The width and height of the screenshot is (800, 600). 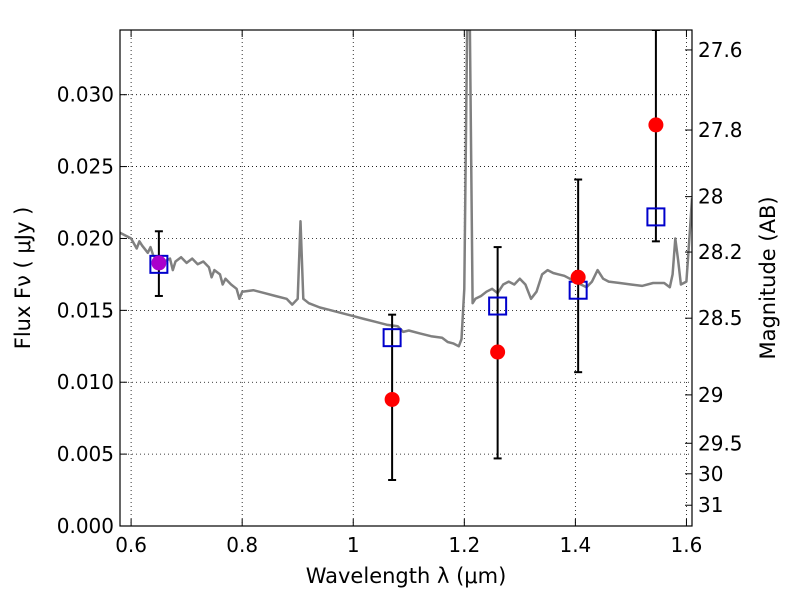 What do you see at coordinates (85, 167) in the screenshot?
I see `y-tick-label: 0.025` at bounding box center [85, 167].